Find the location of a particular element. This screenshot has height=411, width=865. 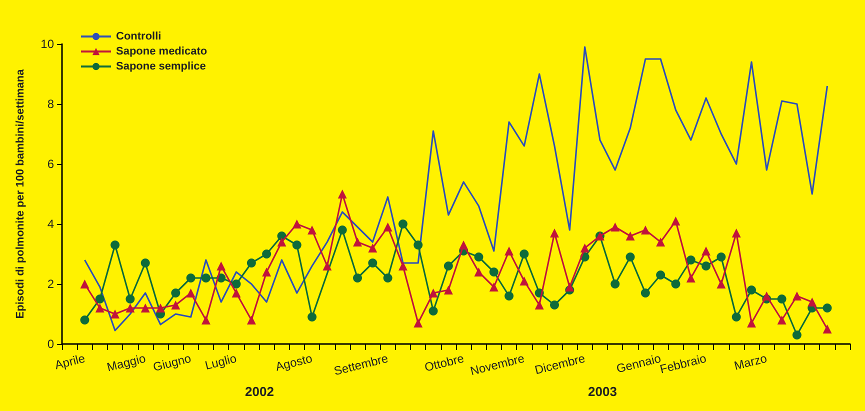

text: 2003 is located at coordinates (602, 391).